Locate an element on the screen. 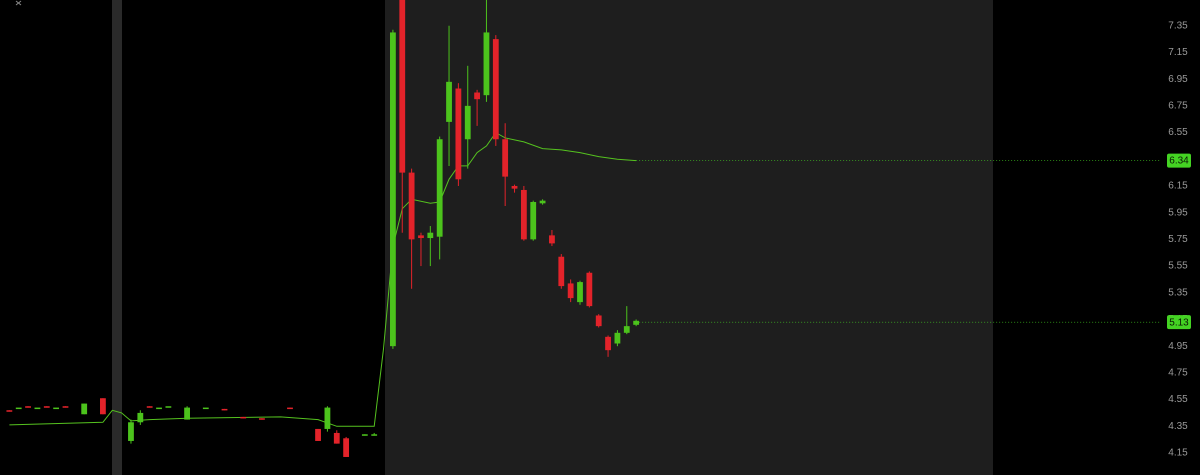  y-tick-label: 4.75 is located at coordinates (1178, 373).